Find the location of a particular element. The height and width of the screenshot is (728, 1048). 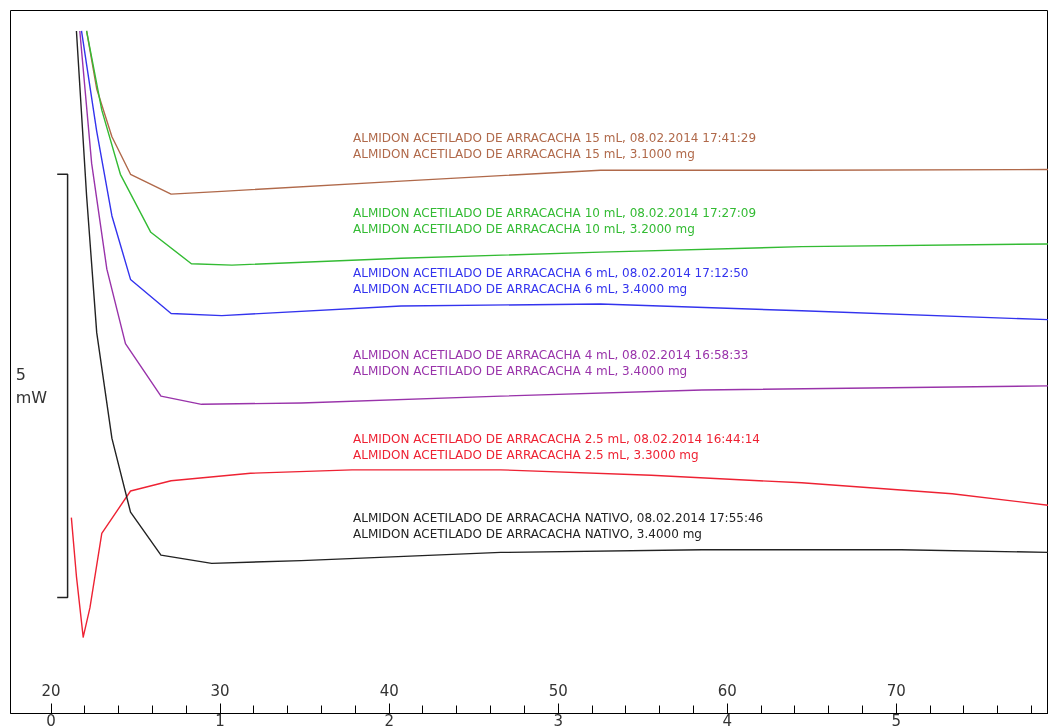

series-label: ALMIDON ACETILADO DE ARRACACHA 15 mL, 08.02.2014 17:41:29 ALMIDON ACETILADO DE ARRACACHA 15 mL, 3.1000 mg is located at coordinates (555, 146).